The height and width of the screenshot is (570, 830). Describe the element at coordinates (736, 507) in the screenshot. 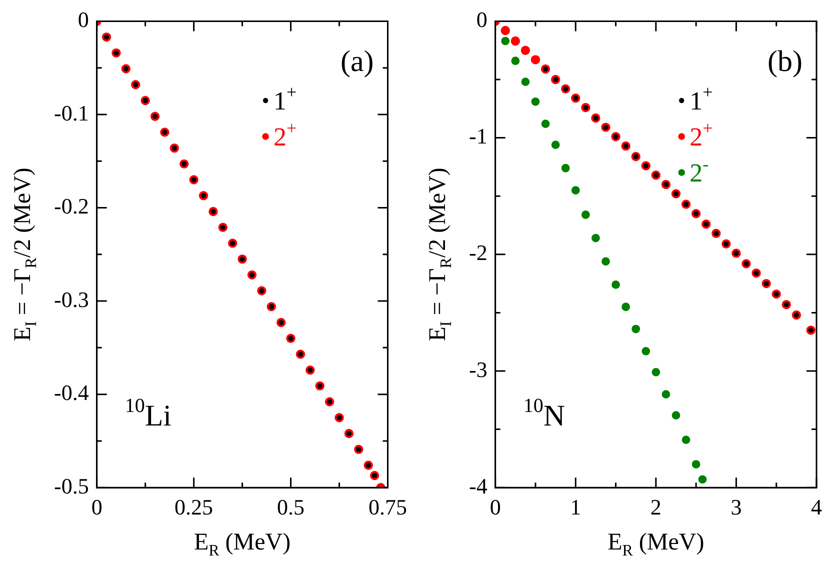

I see `x-tick-label: 3` at that location.